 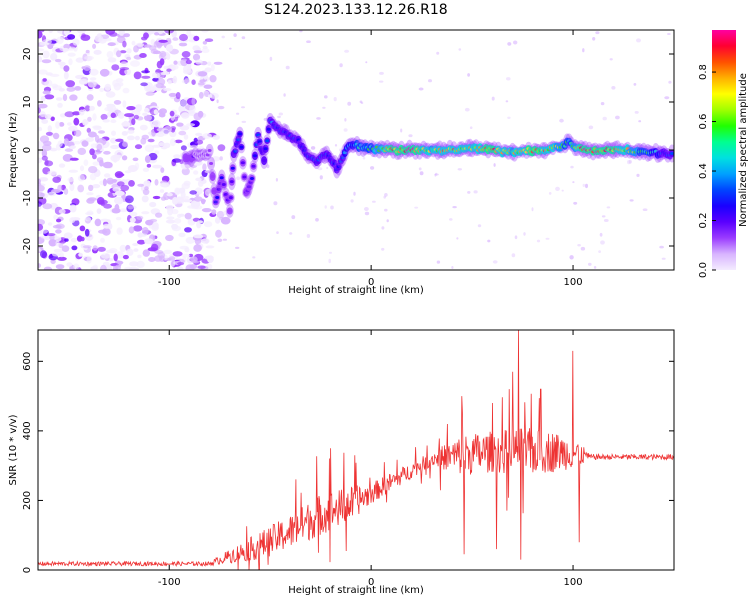 What do you see at coordinates (27, 500) in the screenshot?
I see `y-tick-label: 200` at bounding box center [27, 500].